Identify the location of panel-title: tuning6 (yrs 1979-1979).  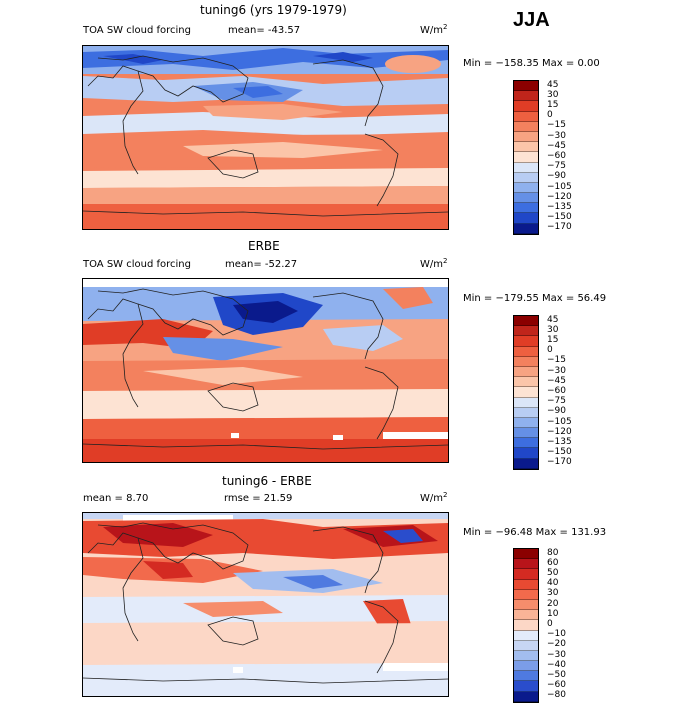
(273, 10).